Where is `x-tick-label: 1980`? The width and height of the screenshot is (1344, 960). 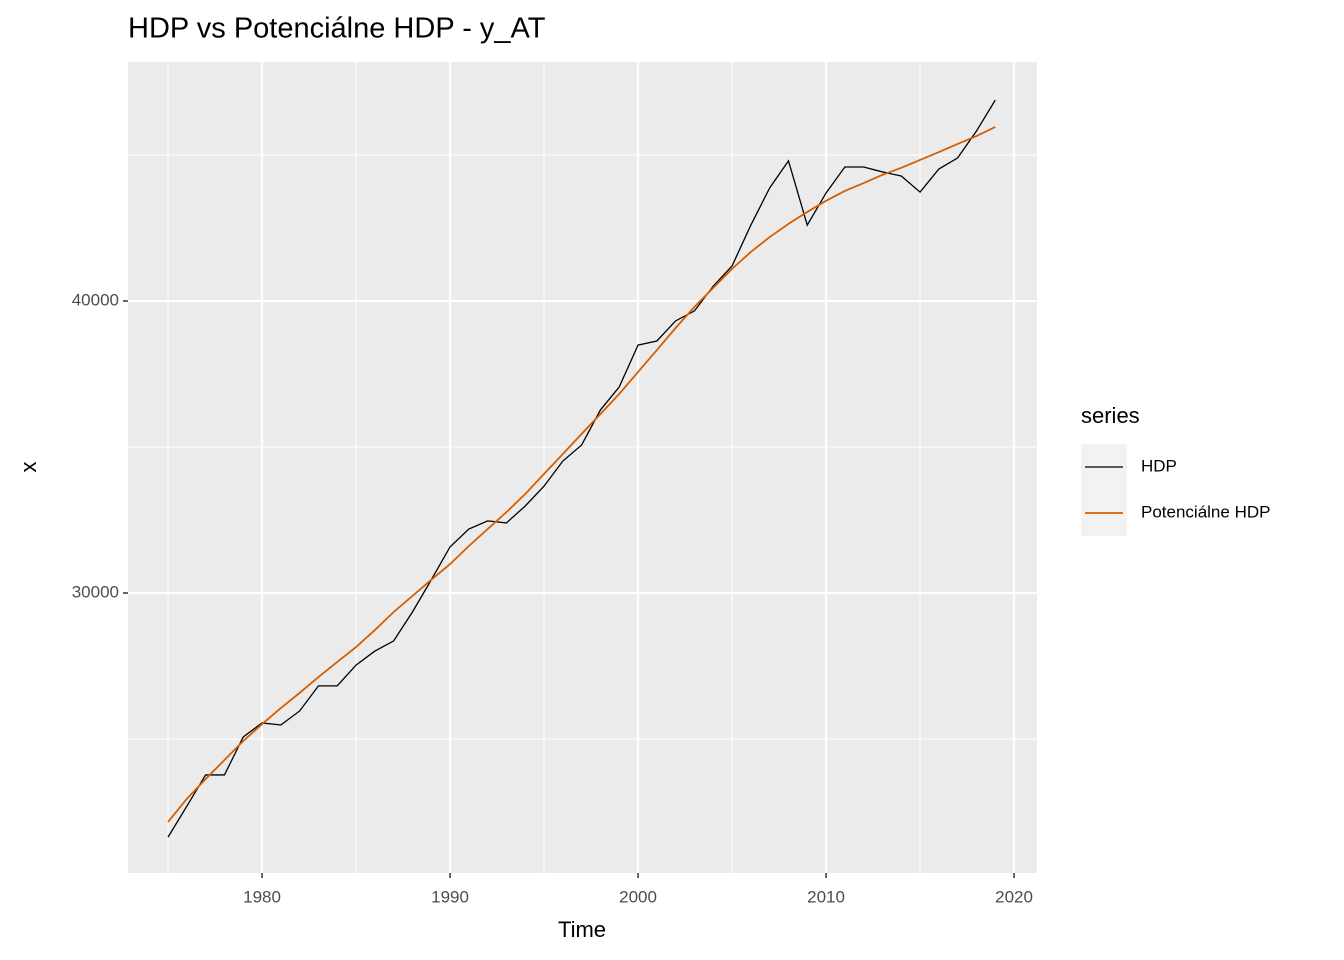
x-tick-label: 1980 is located at coordinates (262, 896).